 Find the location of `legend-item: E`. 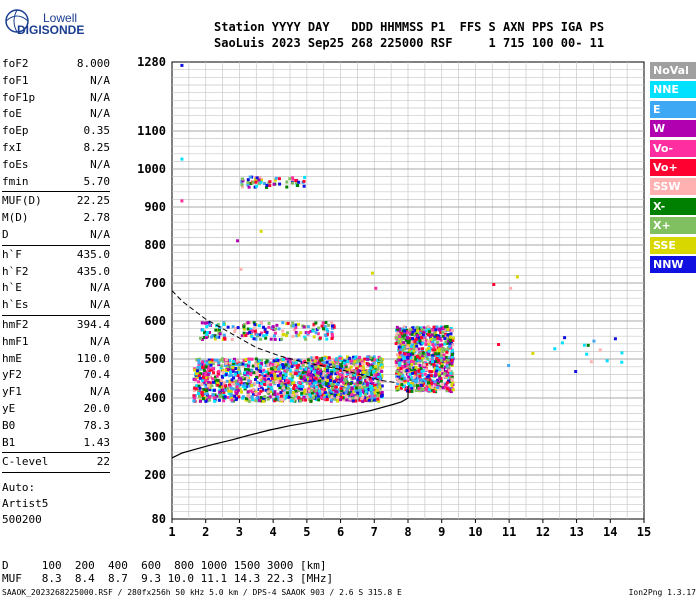

legend-item: E is located at coordinates (673, 109).